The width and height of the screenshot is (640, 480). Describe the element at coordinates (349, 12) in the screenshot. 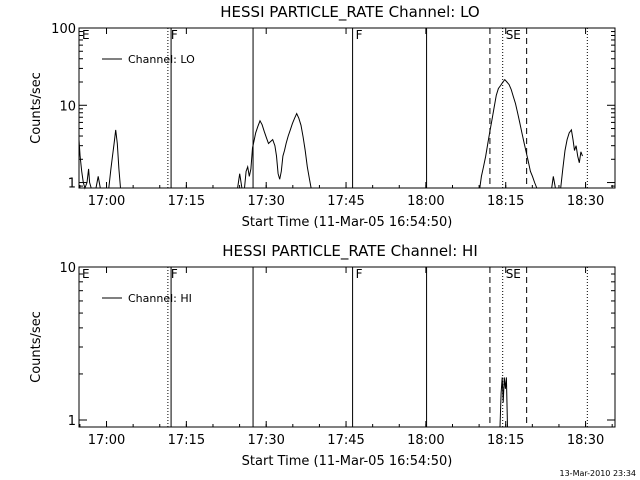

I see `panel-lo-title: HESSI PARTICLE_RATE Channel: LO` at that location.